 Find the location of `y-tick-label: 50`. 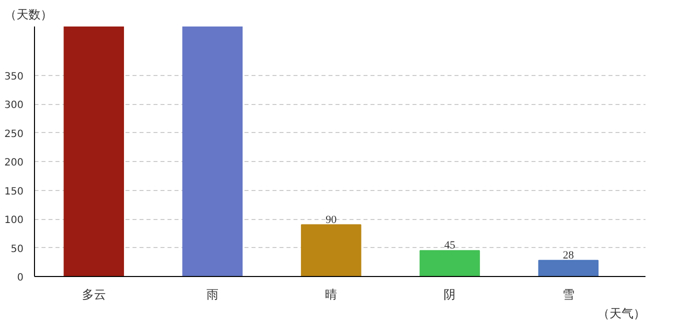

y-tick-label: 50 is located at coordinates (17, 249).